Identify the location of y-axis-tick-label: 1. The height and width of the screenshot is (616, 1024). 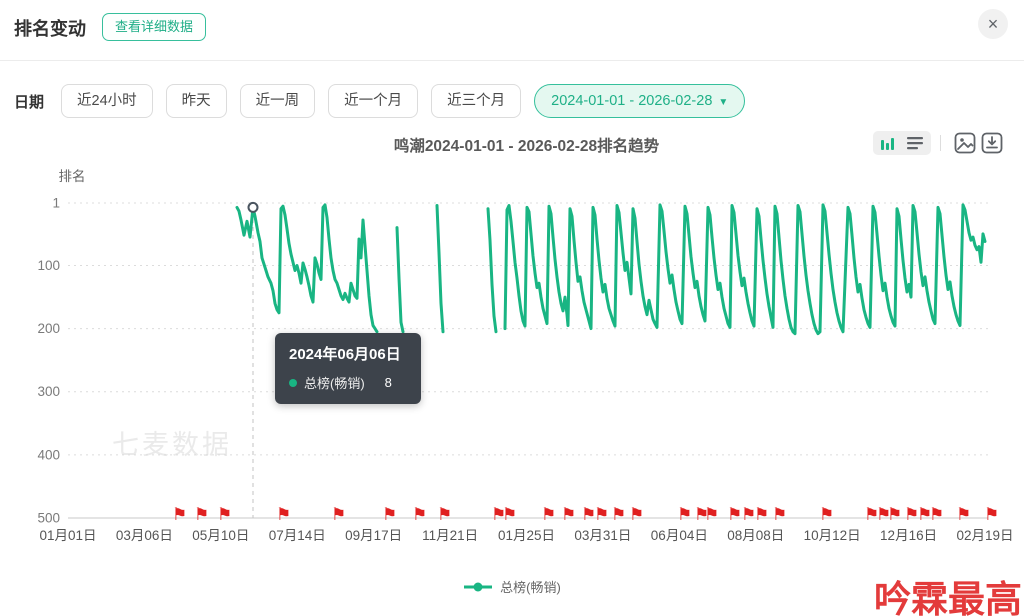
(56, 203).